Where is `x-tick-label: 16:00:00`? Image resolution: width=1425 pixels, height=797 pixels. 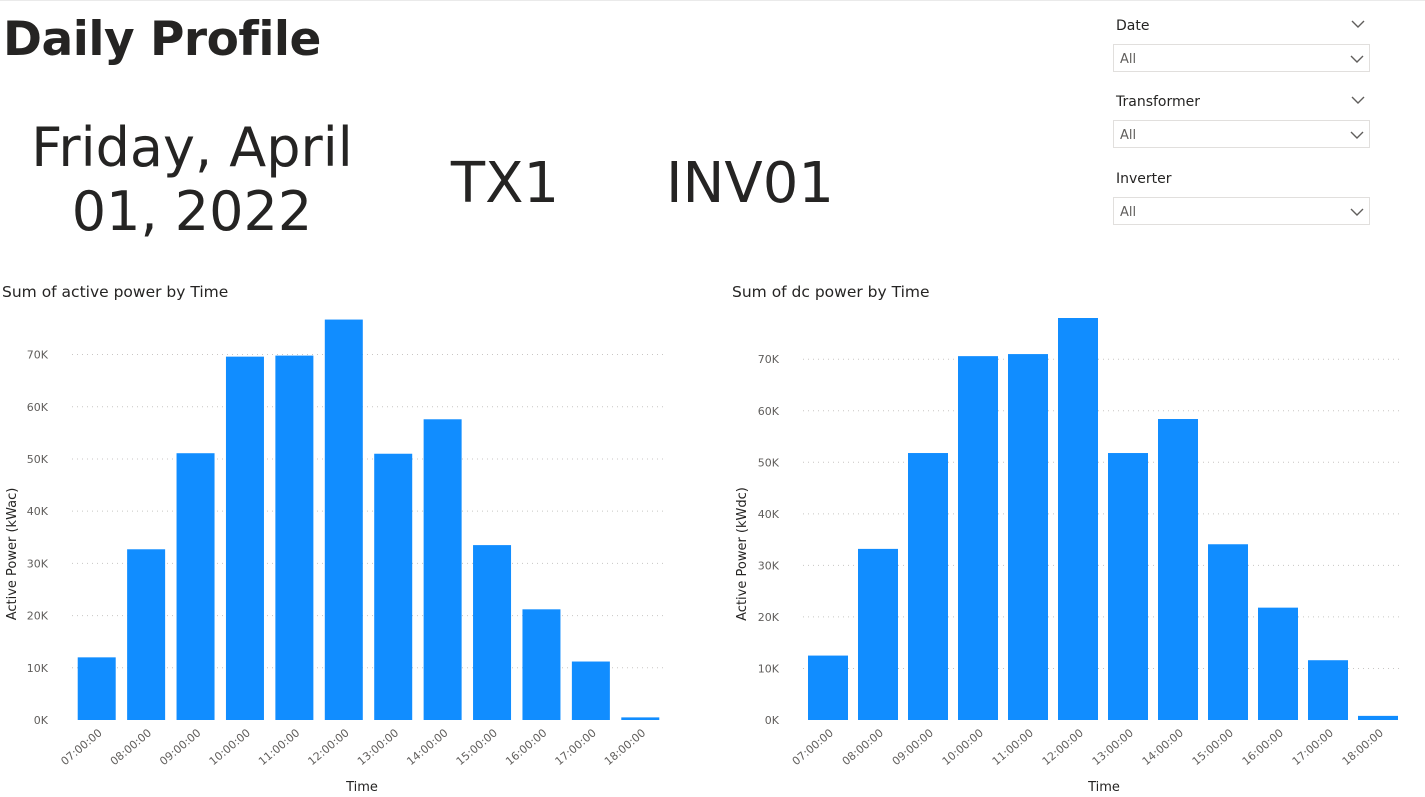 x-tick-label: 16:00:00 is located at coordinates (1263, 747).